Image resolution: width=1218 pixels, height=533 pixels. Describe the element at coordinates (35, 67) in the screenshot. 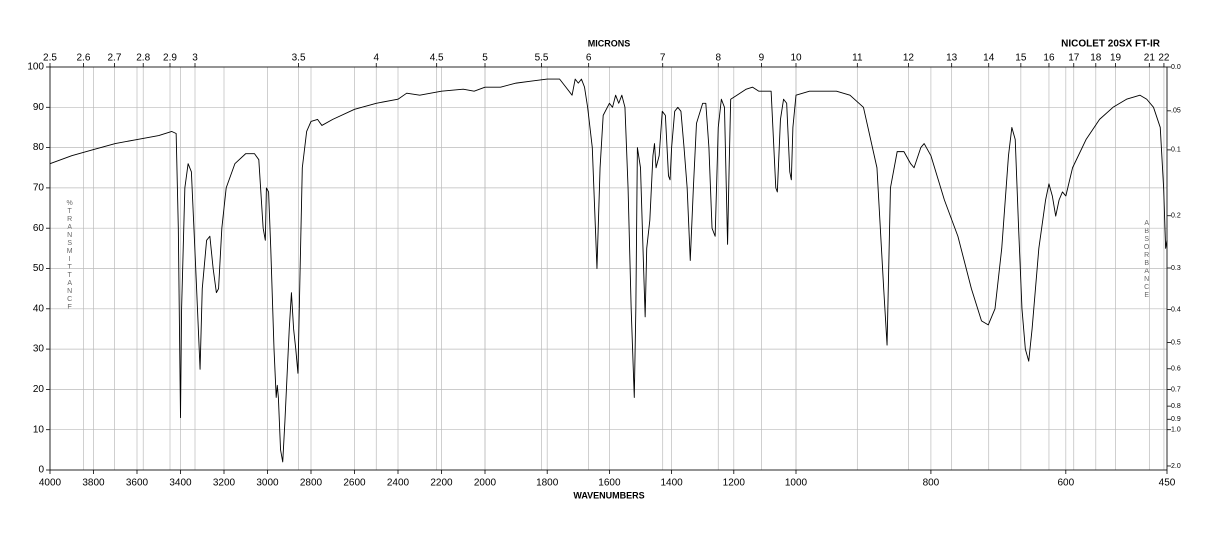

I see `y-tick-label: 100` at that location.